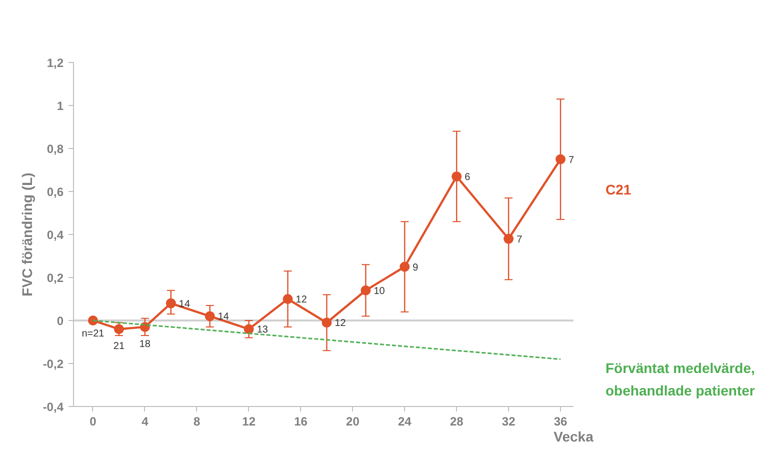 The width and height of the screenshot is (763, 464). Describe the element at coordinates (60, 106) in the screenshot. I see `y-tick-label: 1` at that location.